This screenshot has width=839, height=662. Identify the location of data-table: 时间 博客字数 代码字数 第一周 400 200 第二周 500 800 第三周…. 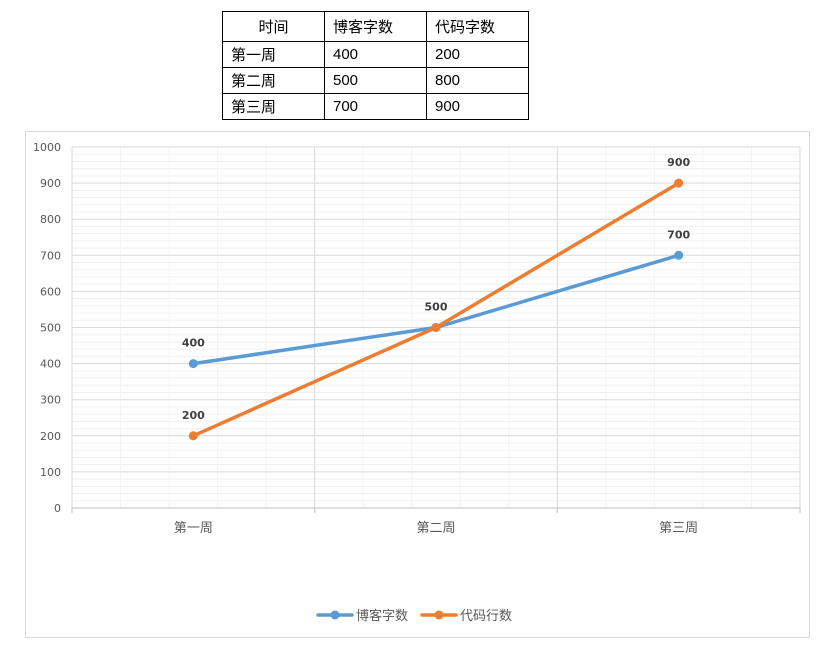
(375, 65).